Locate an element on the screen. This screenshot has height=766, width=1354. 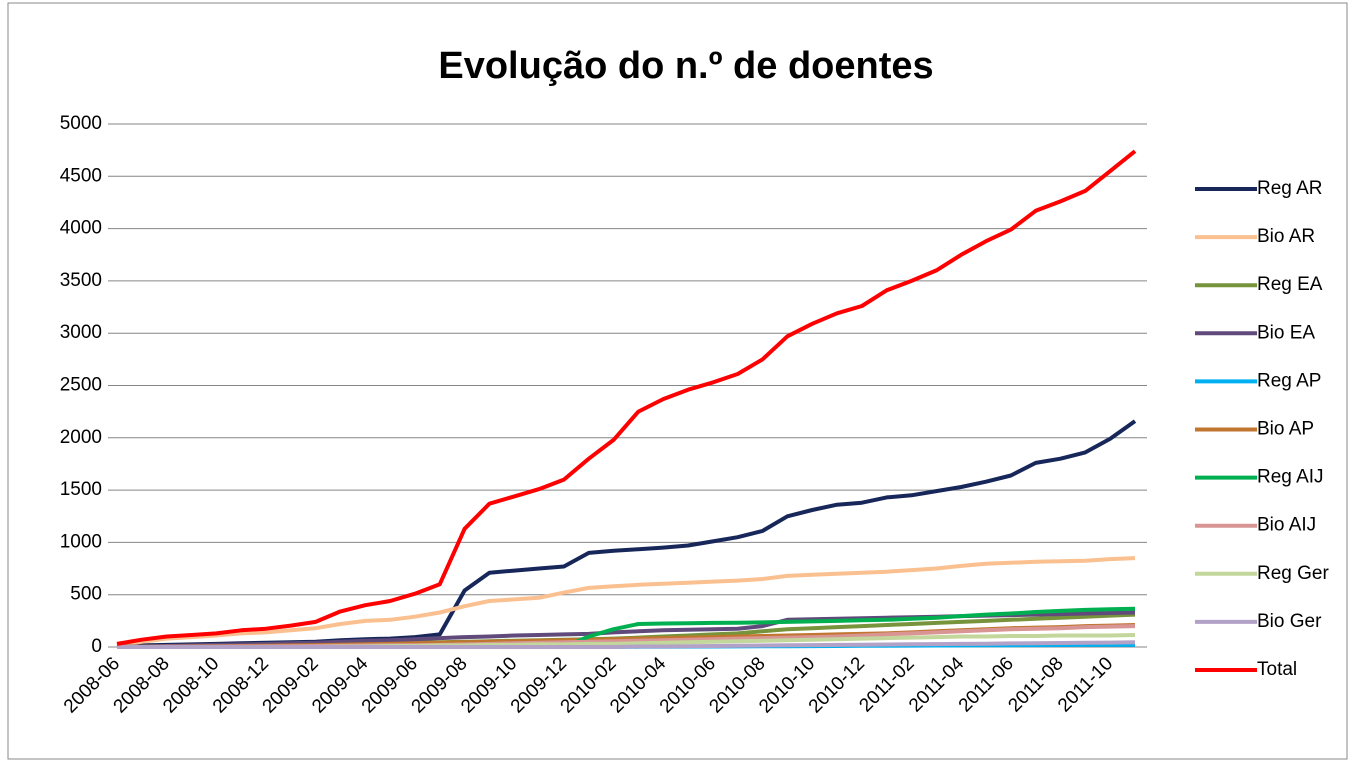
y-tick-label: 4500 is located at coordinates (81, 175).